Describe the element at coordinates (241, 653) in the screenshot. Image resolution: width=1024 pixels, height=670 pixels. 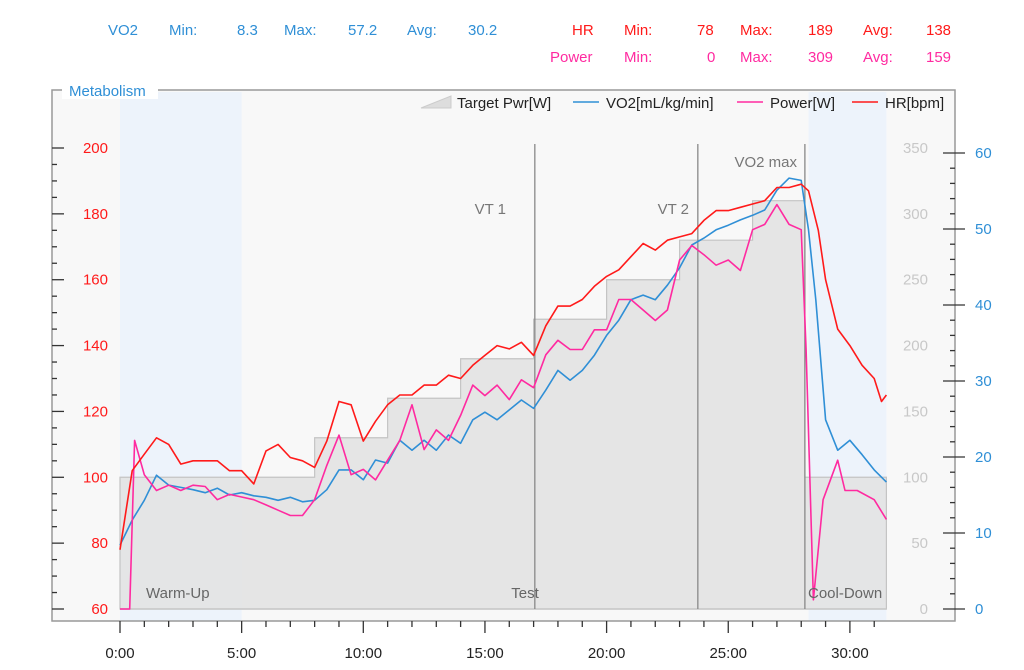
I see `x-axis-tick-label: 5:00` at that location.